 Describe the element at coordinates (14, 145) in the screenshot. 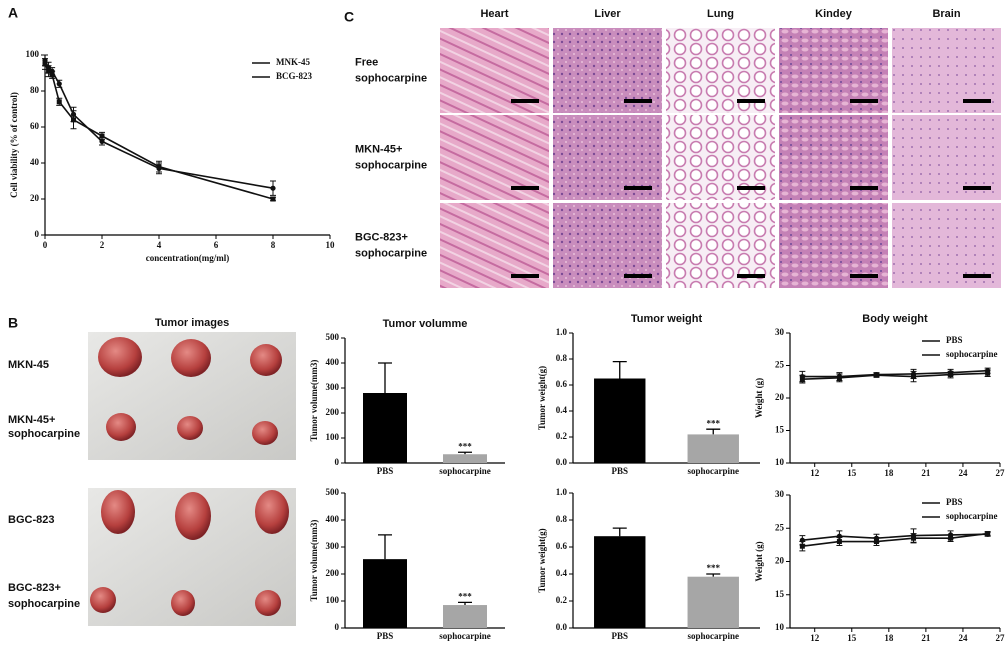

I see `y-axis-label: Cell viability (% of control)` at that location.